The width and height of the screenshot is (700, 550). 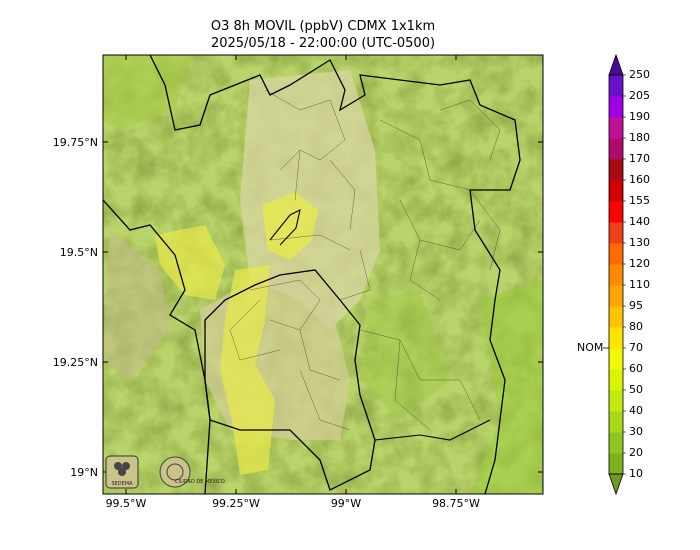 I want to click on nom-label: NOM, so click(x=590, y=347).